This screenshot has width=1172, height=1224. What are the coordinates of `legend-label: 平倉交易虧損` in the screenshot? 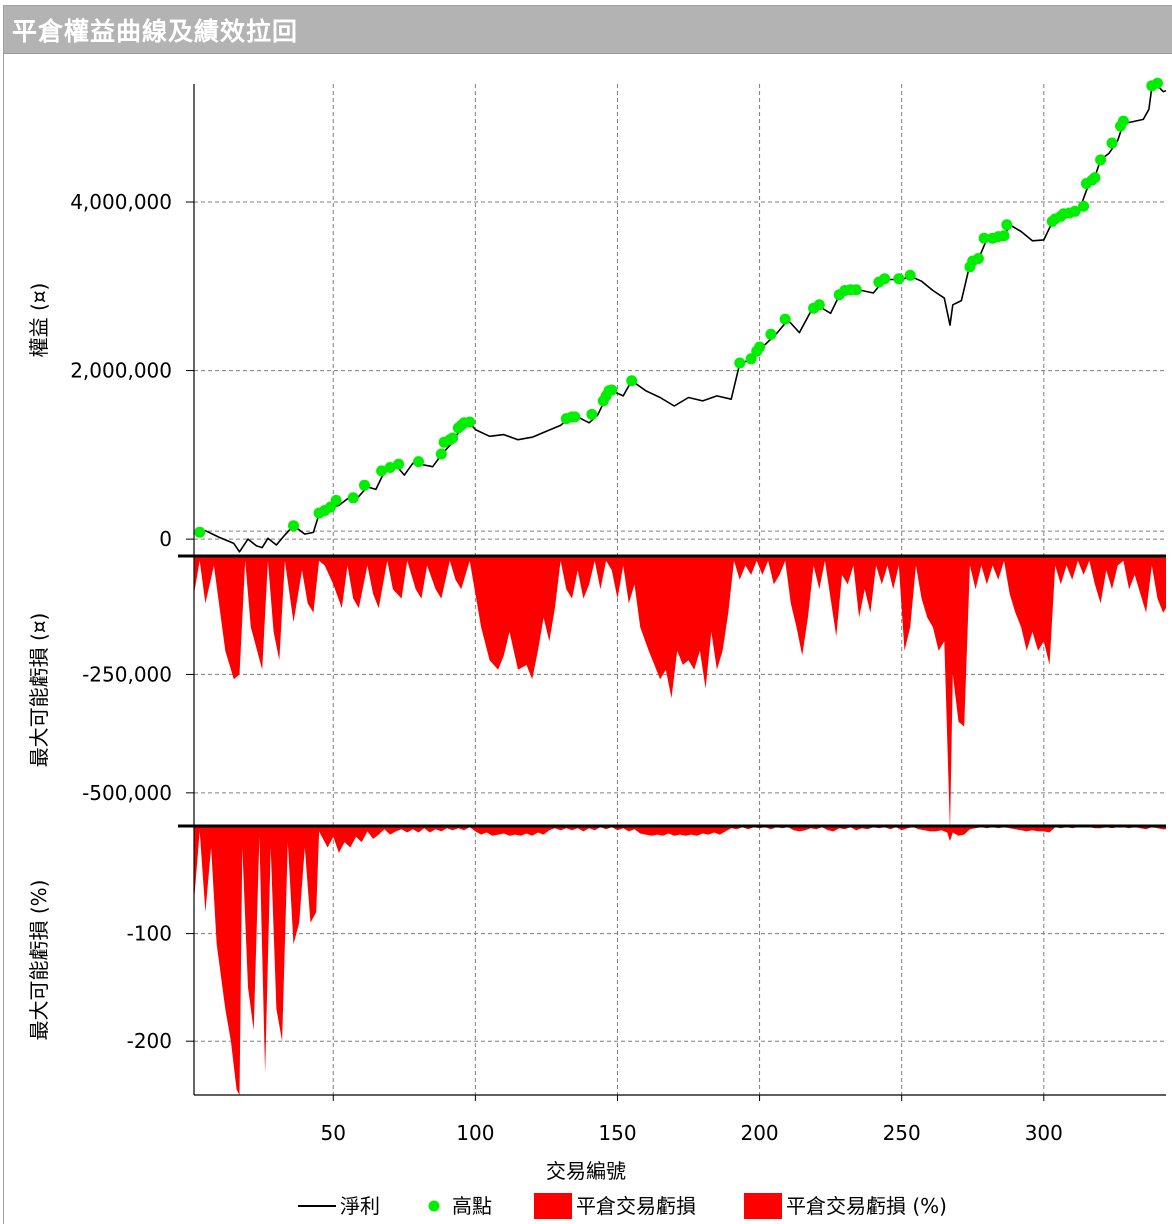 It's located at (636, 1206).